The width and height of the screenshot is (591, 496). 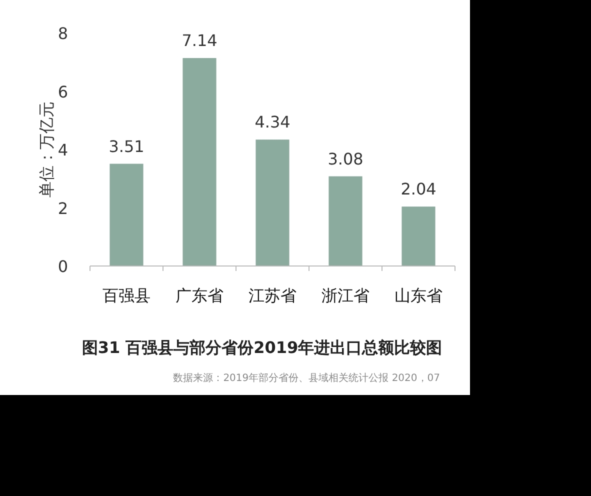 I want to click on y-tick-label: 0, so click(x=63, y=266).